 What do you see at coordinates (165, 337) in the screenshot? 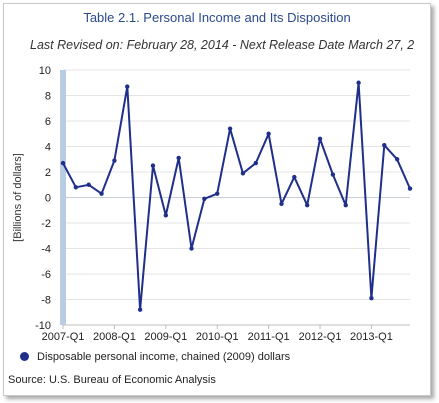
I see `x-tick-label: 2009-Q1` at bounding box center [165, 337].